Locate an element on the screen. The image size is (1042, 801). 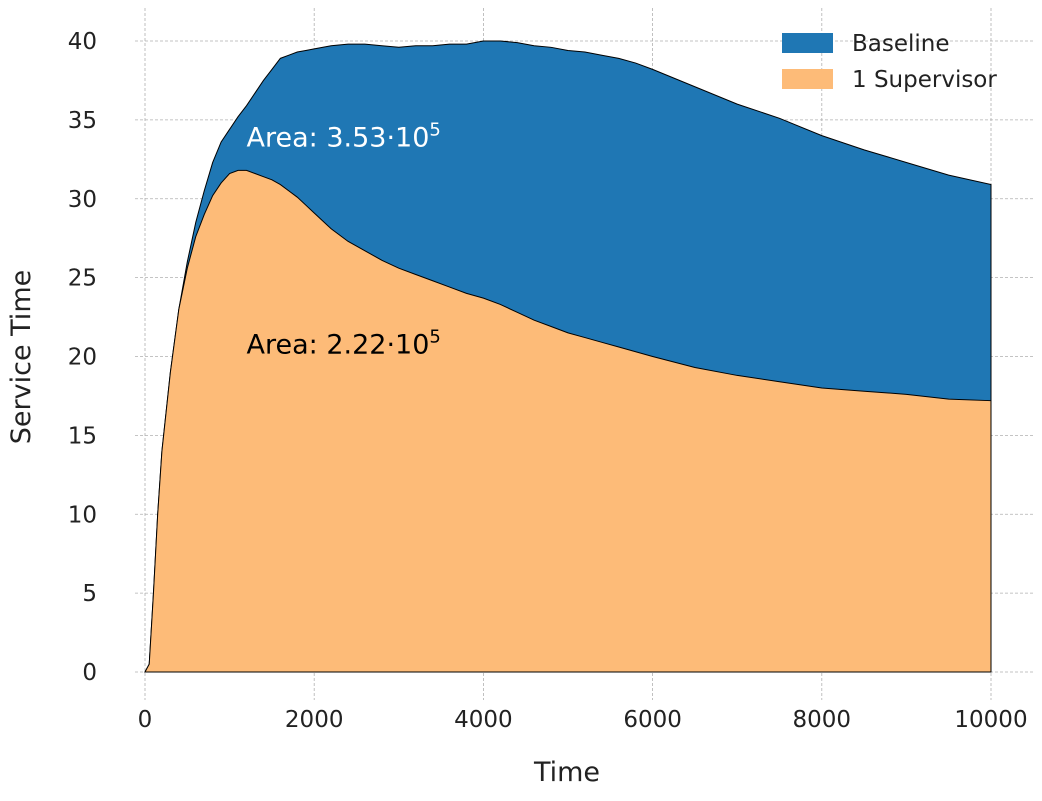
area-annotation: Area: 2.22·105 is located at coordinates (344, 343).